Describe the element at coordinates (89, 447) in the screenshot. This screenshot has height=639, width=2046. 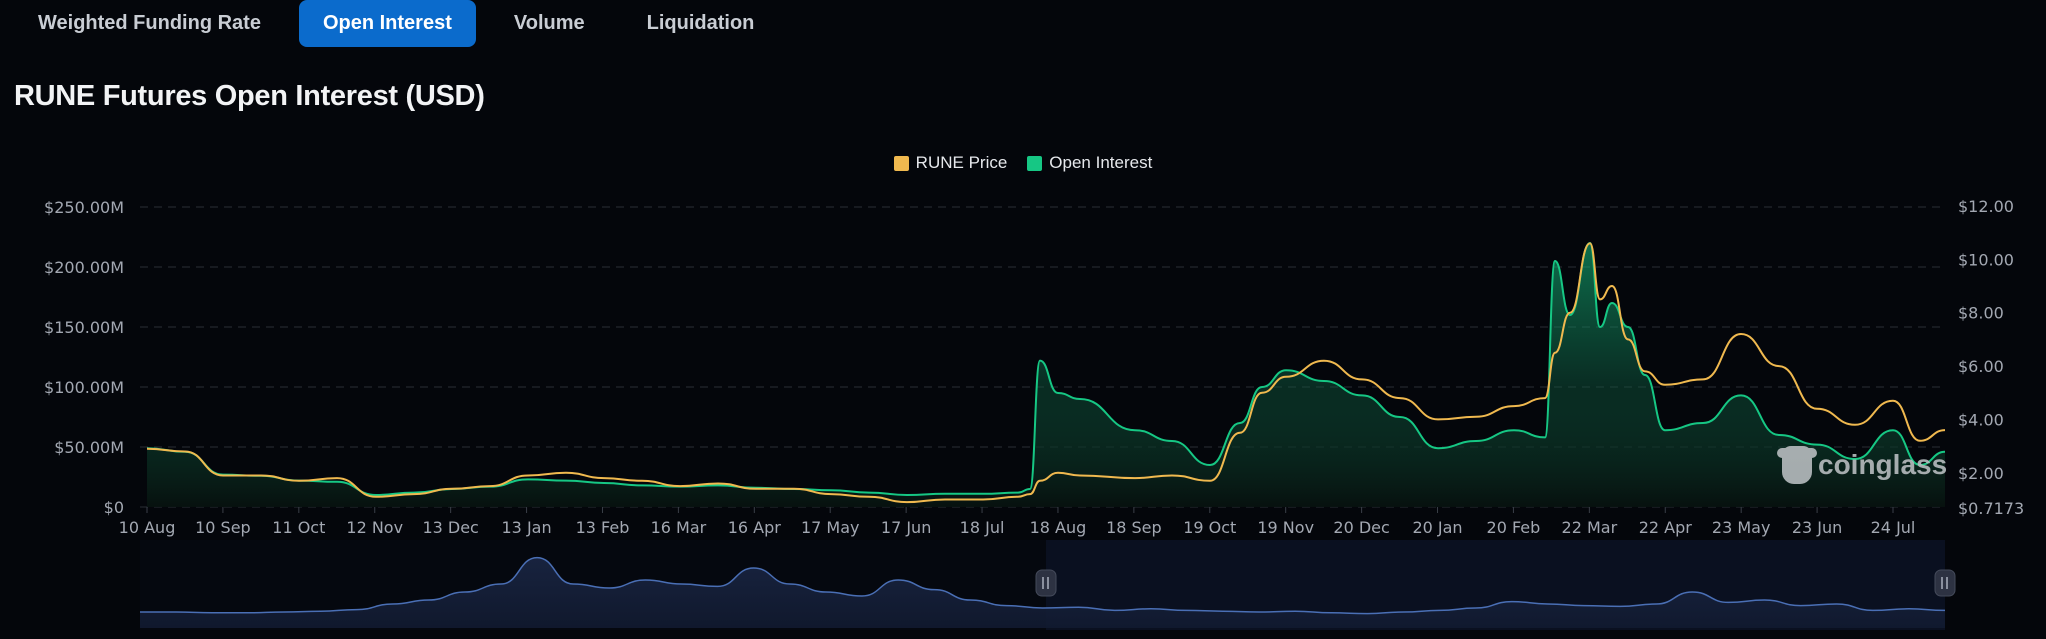
I see `left-axis-tick: $50.00M` at that location.